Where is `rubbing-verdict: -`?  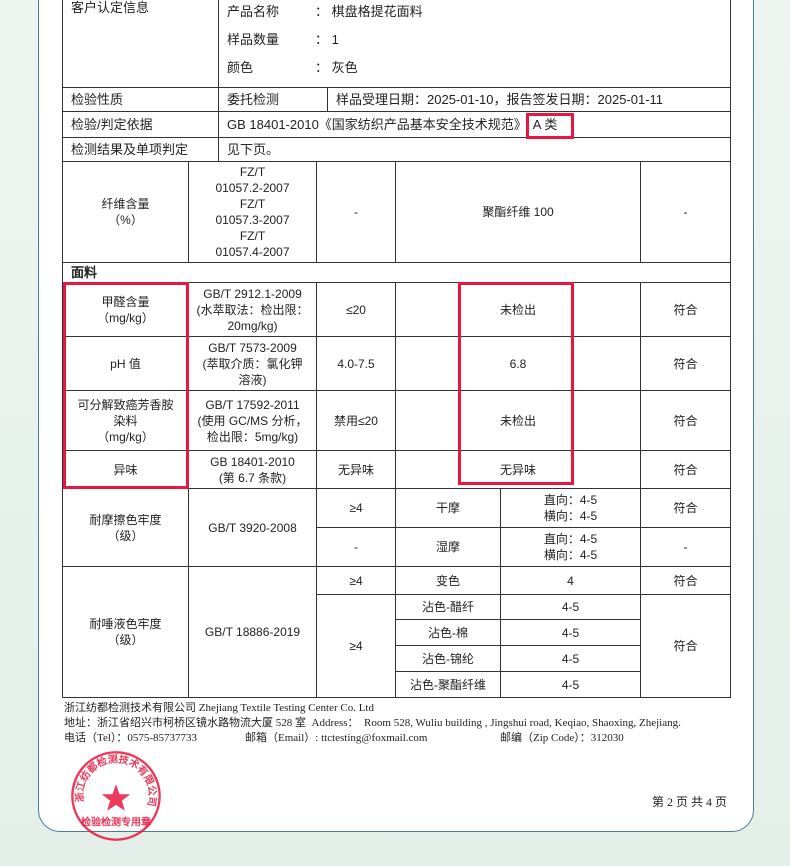 rubbing-verdict: - is located at coordinates (685, 547).